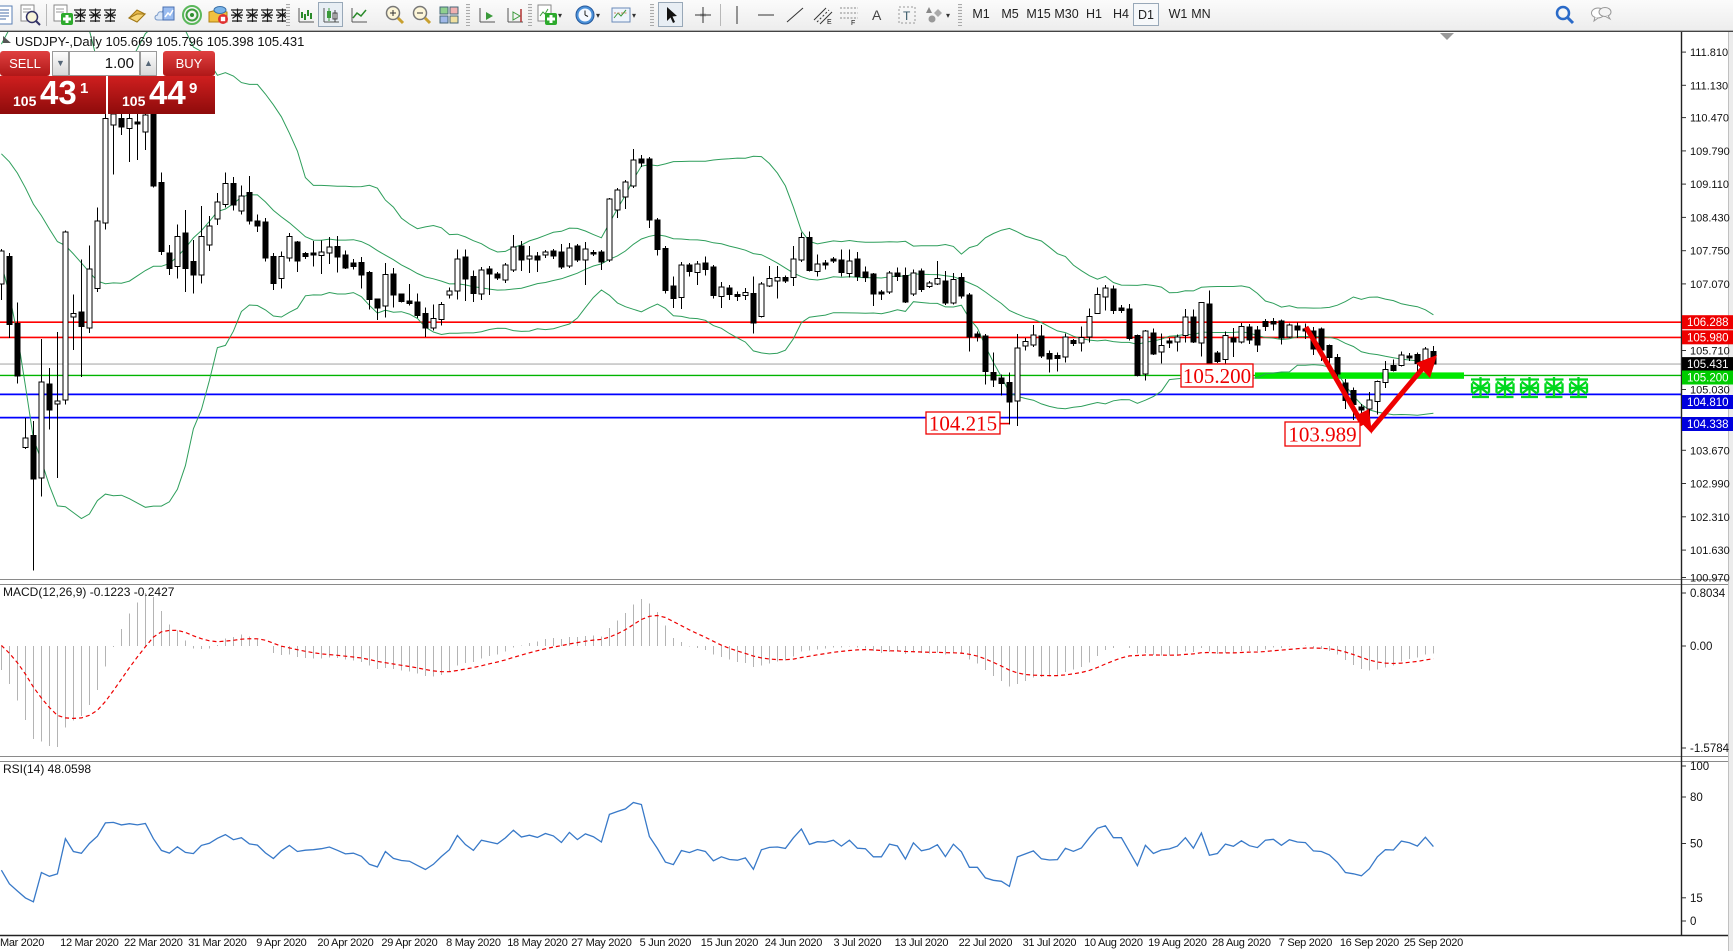 This screenshot has height=951, width=1733. Describe the element at coordinates (89, 592) in the screenshot. I see `svg-text: MACD(12,26,9) -0.1223 -0.2427` at that location.